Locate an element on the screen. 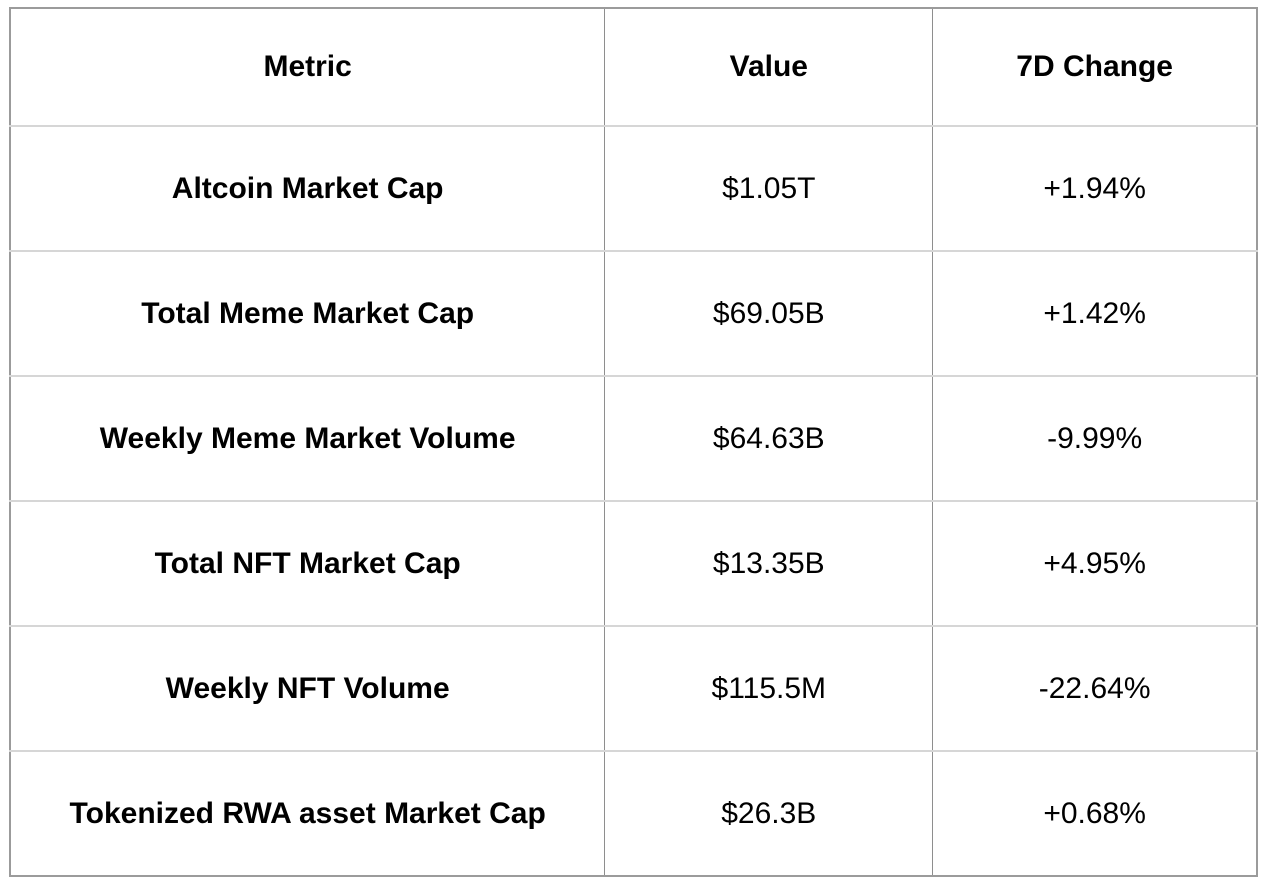 This screenshot has width=1267, height=884. change-cell: +1.42% is located at coordinates (1094, 313).